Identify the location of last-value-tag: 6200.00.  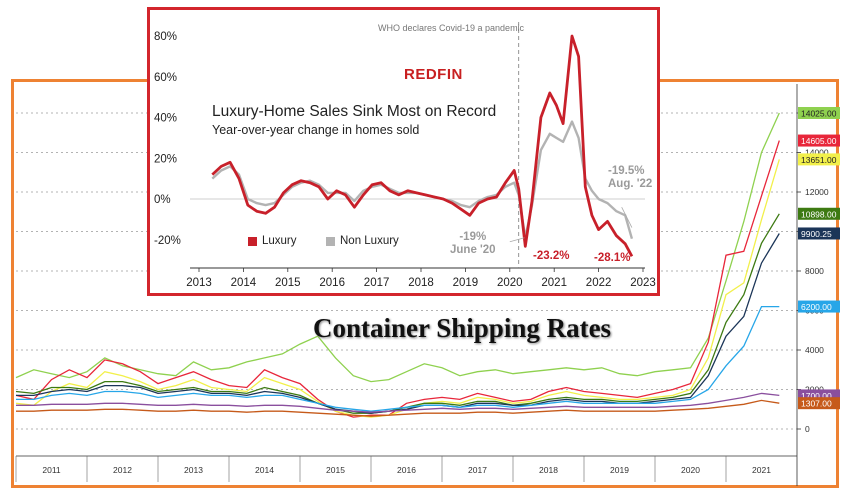
(819, 306).